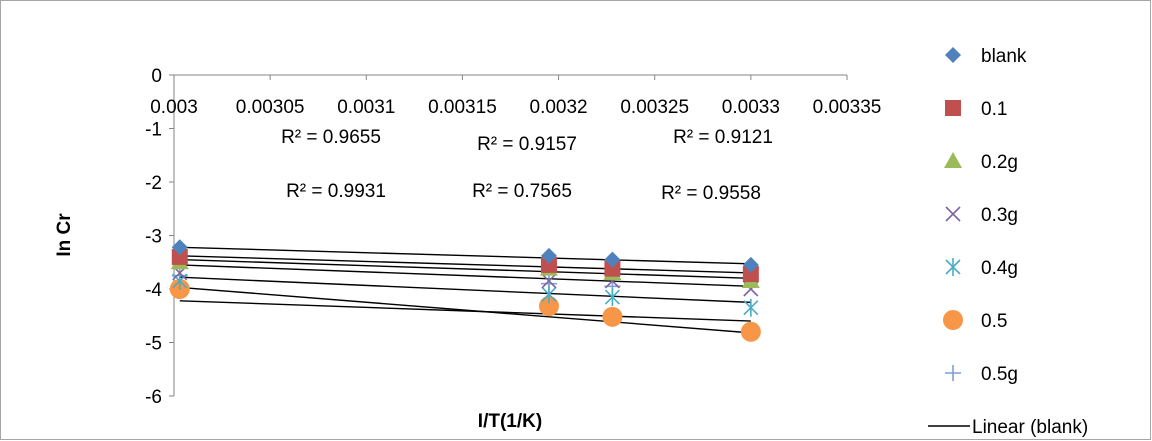 This screenshot has width=1152, height=441. Describe the element at coordinates (336, 191) in the screenshot. I see `r-squared-label: R² = 0.9931` at that location.